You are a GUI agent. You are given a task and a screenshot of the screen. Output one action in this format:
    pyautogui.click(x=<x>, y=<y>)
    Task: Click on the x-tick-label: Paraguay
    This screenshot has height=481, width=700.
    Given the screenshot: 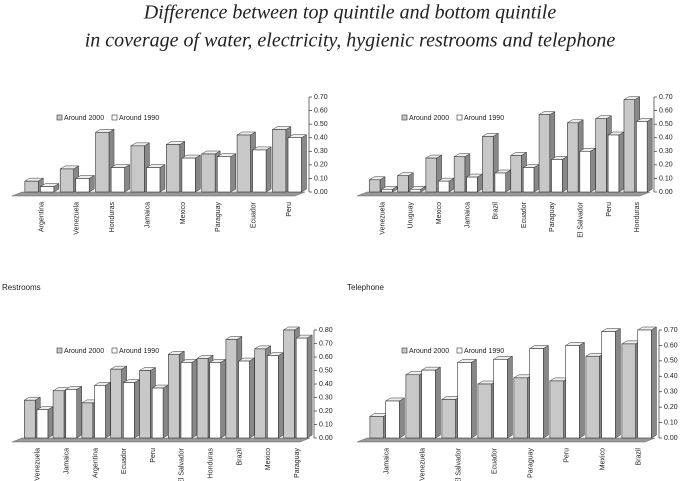 What is the action you would take?
    pyautogui.click(x=218, y=217)
    